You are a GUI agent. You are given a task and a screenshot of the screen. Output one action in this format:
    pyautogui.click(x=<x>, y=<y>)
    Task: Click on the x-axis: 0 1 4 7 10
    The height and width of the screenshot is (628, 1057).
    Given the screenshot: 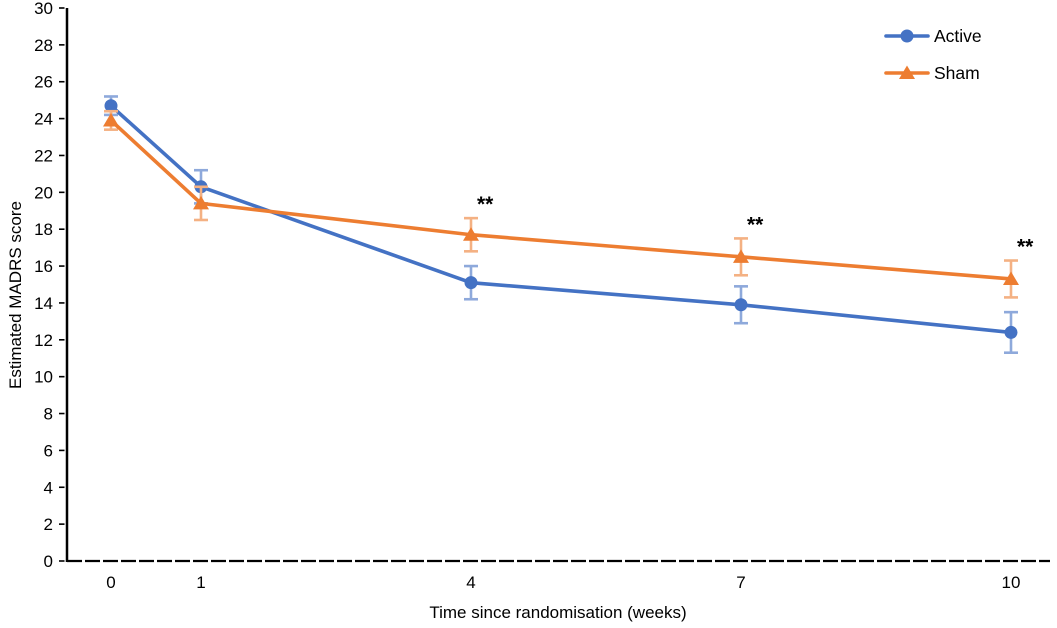 What is the action you would take?
    pyautogui.click(x=558, y=575)
    